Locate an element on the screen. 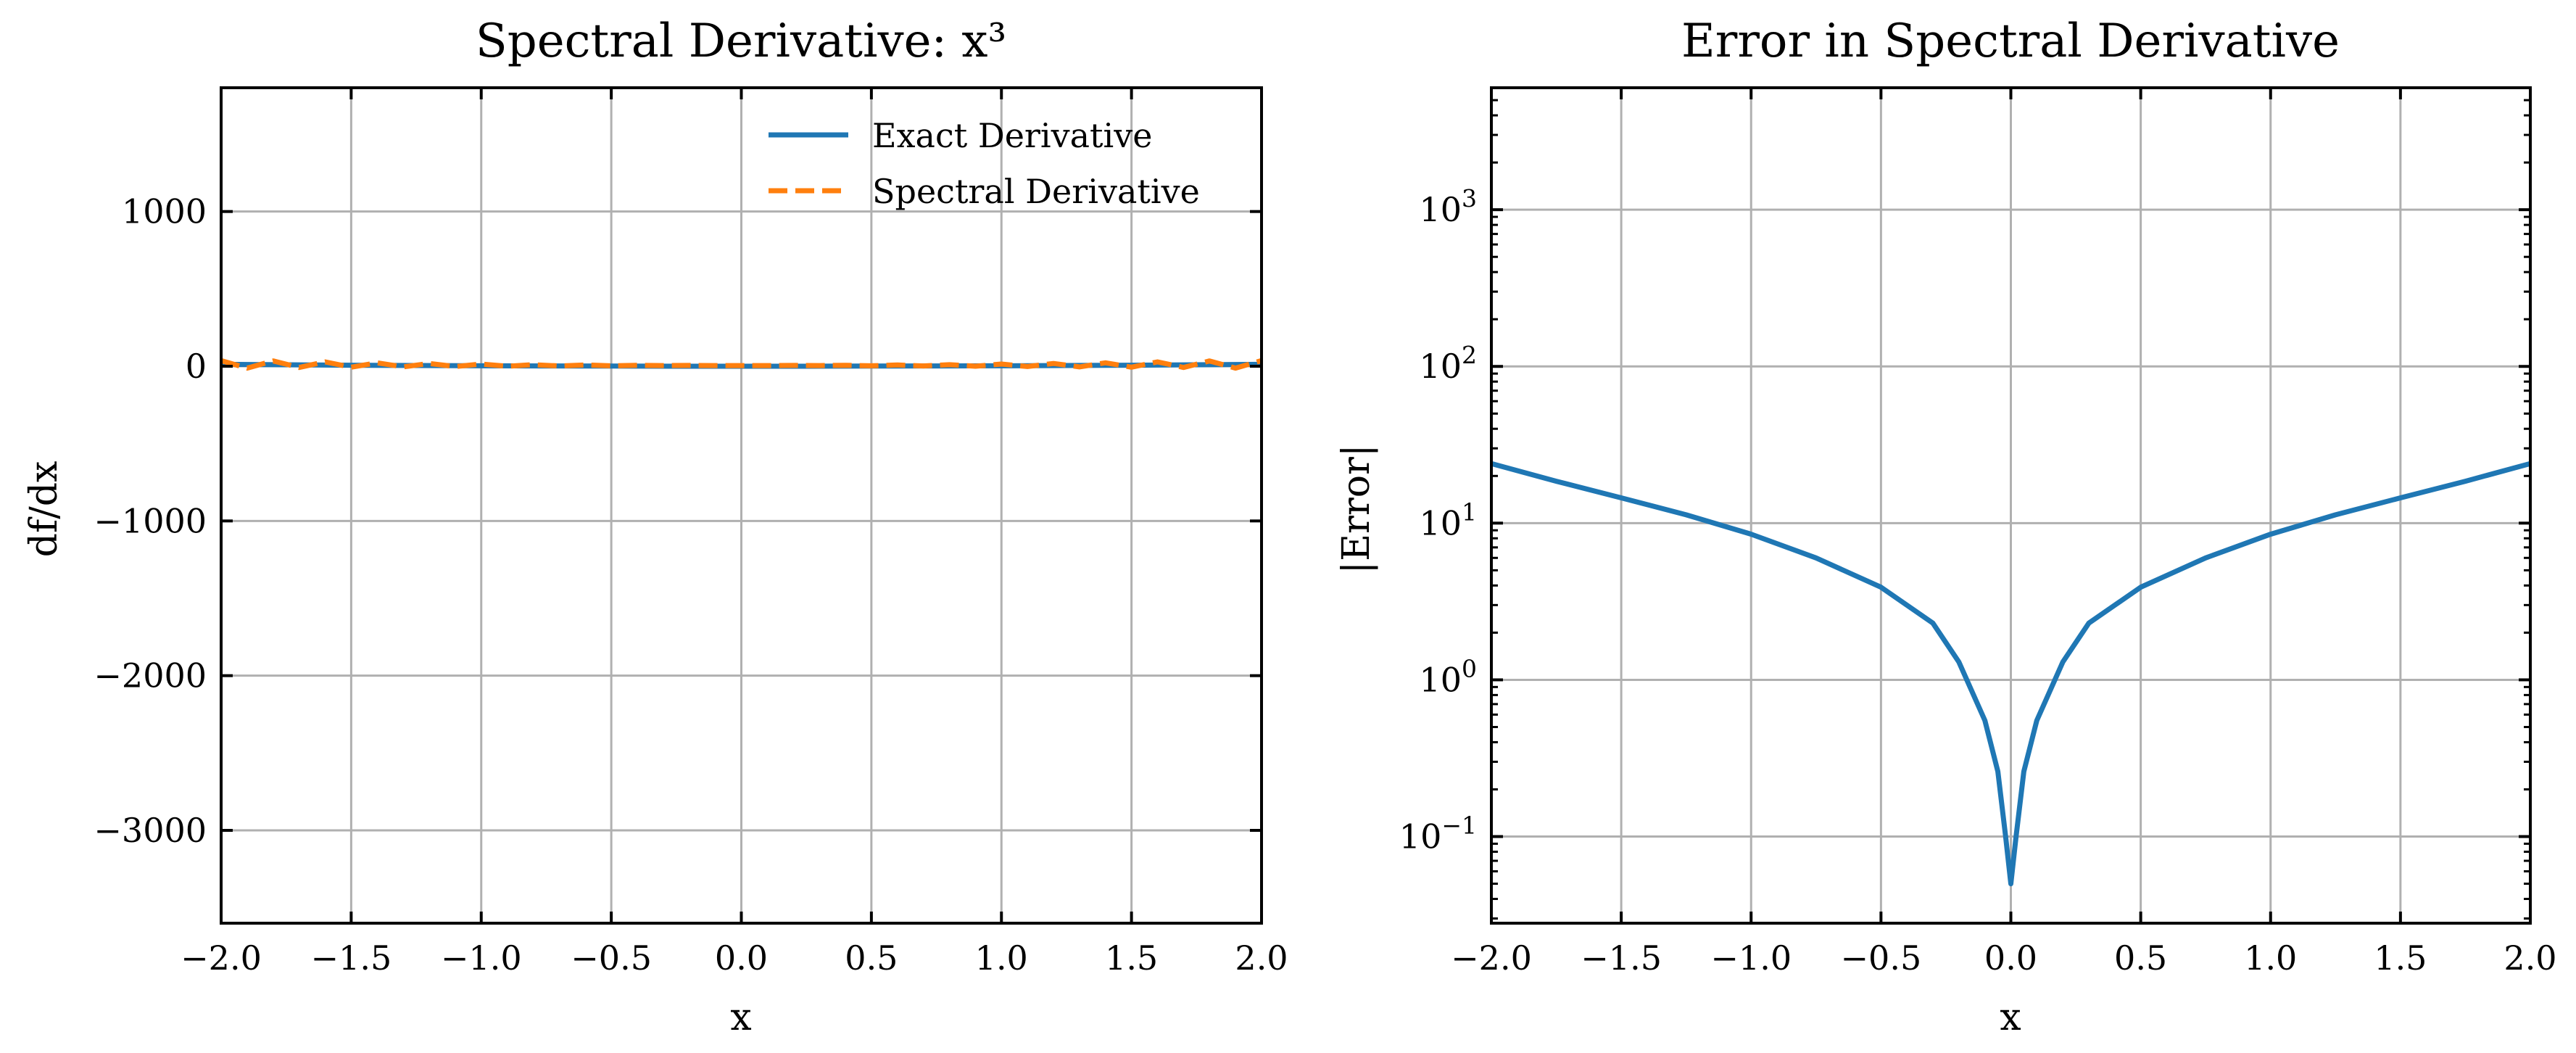 This screenshot has width=2576, height=1053. y-tick-label: 10¹ is located at coordinates (1448, 519).